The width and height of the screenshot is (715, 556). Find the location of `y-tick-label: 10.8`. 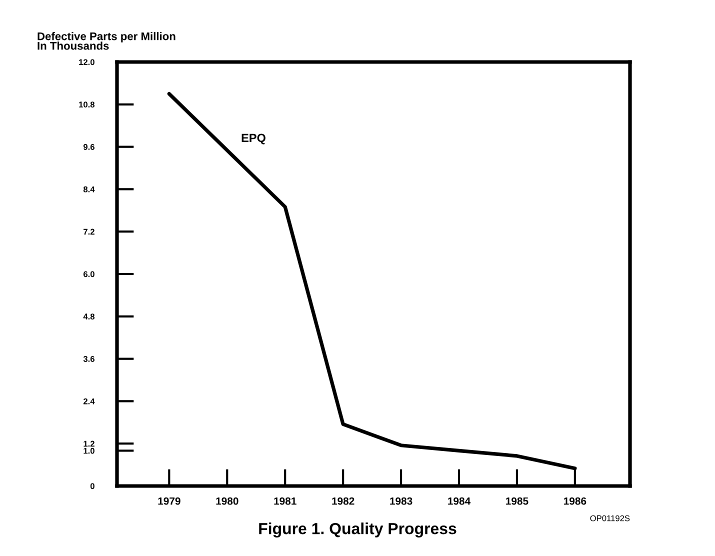

y-tick-label: 10.8 is located at coordinates (87, 105).